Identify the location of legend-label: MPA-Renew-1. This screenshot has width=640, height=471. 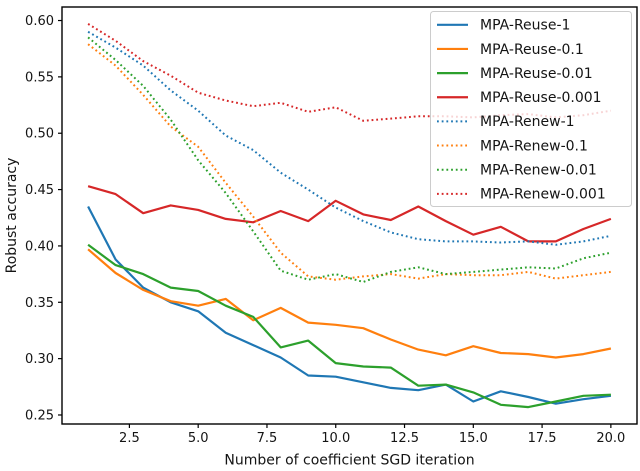
(527, 122).